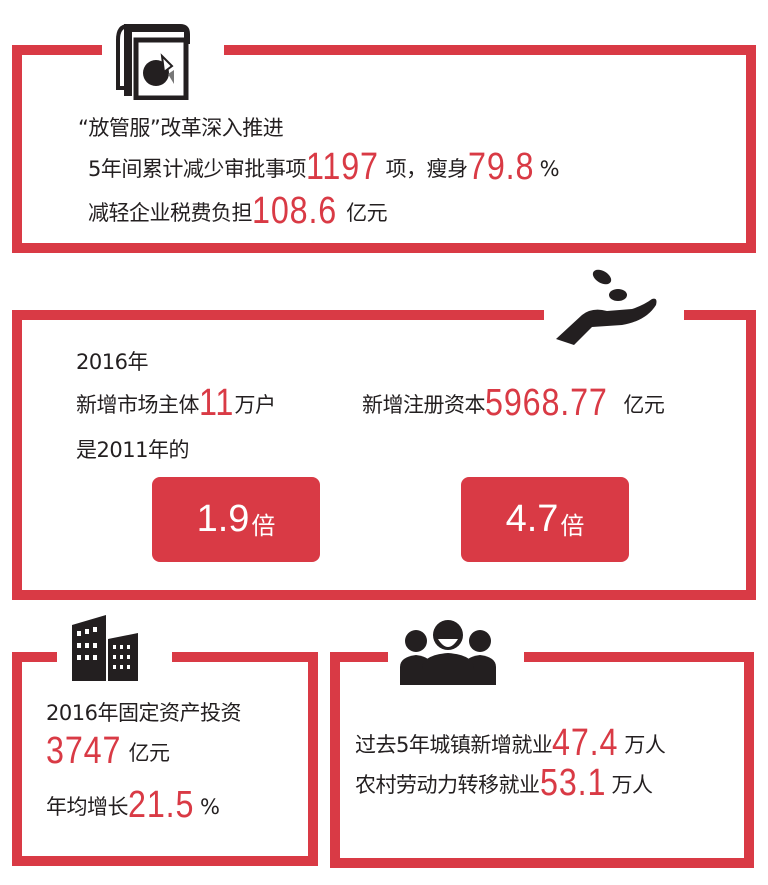  What do you see at coordinates (454, 745) in the screenshot?
I see `label: 过去5年城镇新增就业` at bounding box center [454, 745].